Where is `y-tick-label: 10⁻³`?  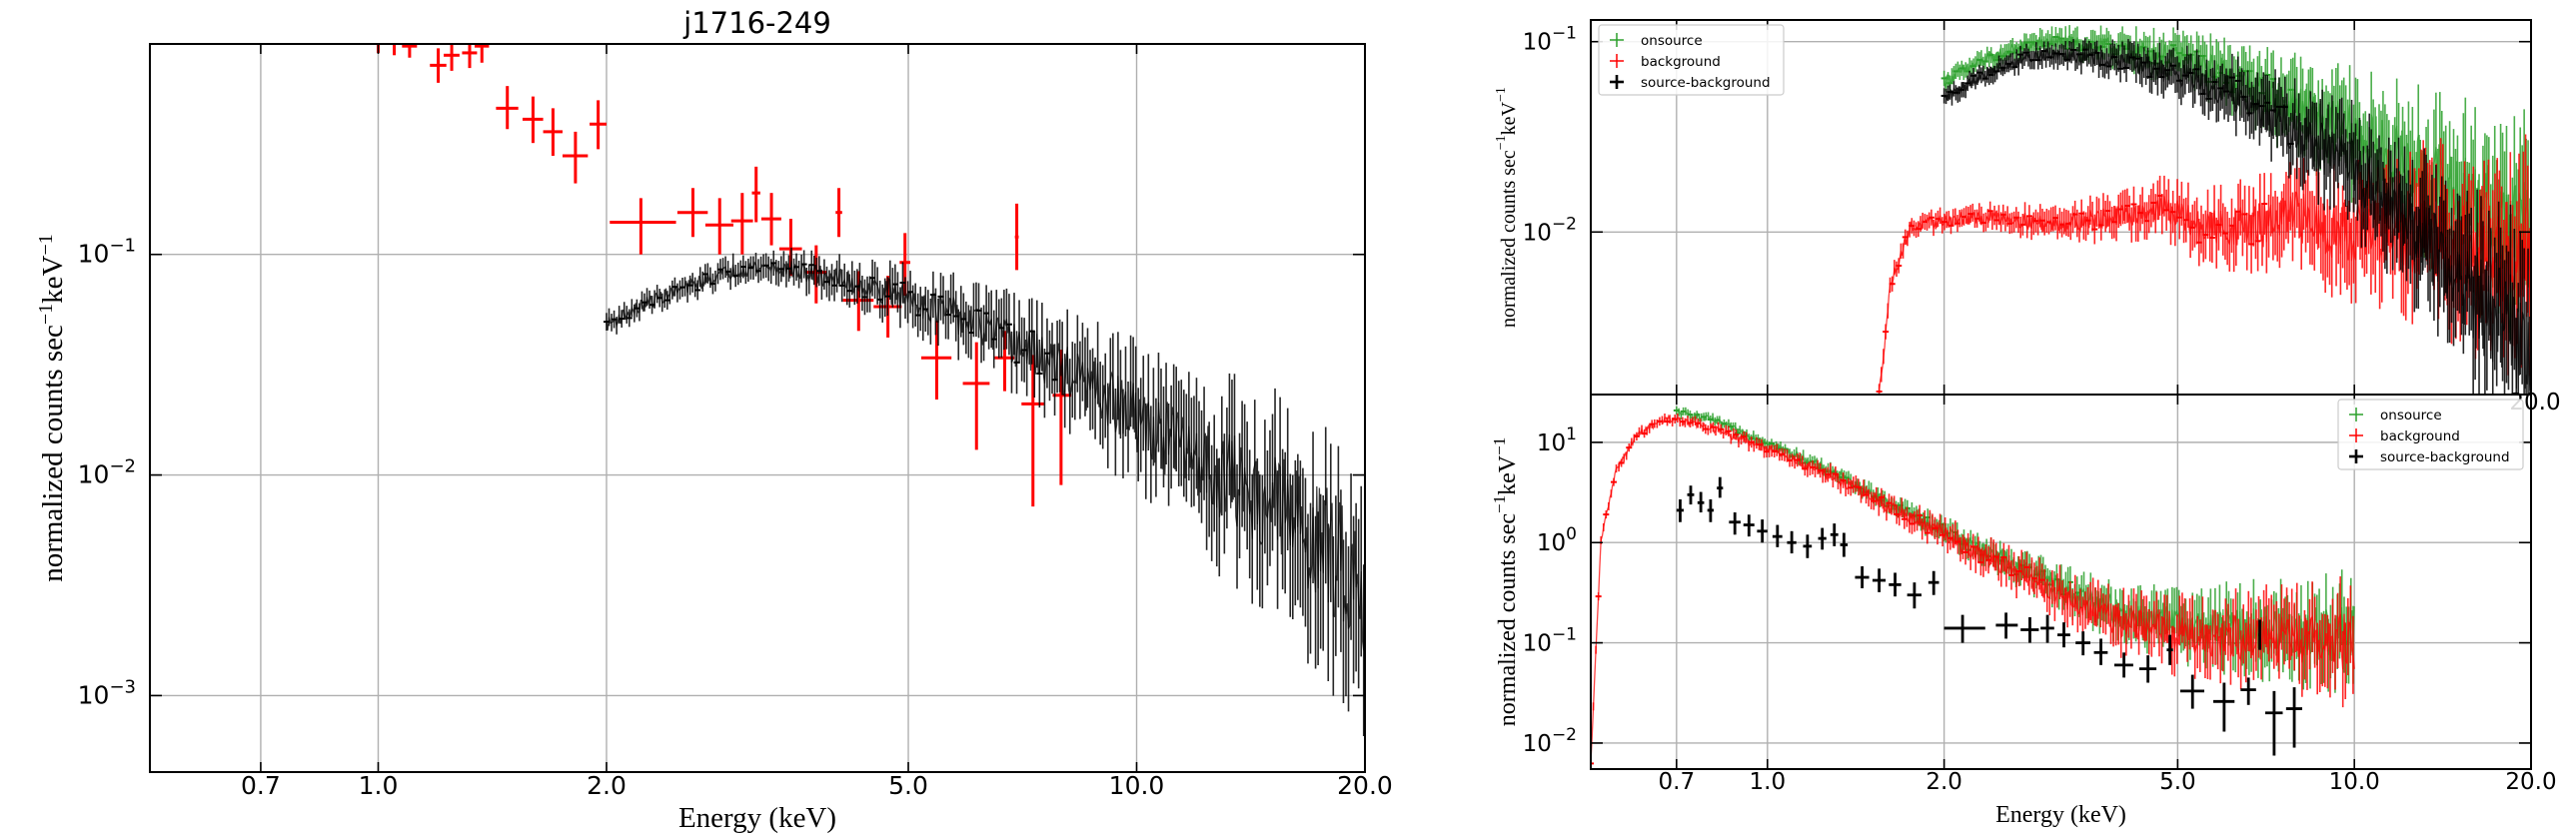 y-tick-label: 10⁻³ is located at coordinates (107, 693).